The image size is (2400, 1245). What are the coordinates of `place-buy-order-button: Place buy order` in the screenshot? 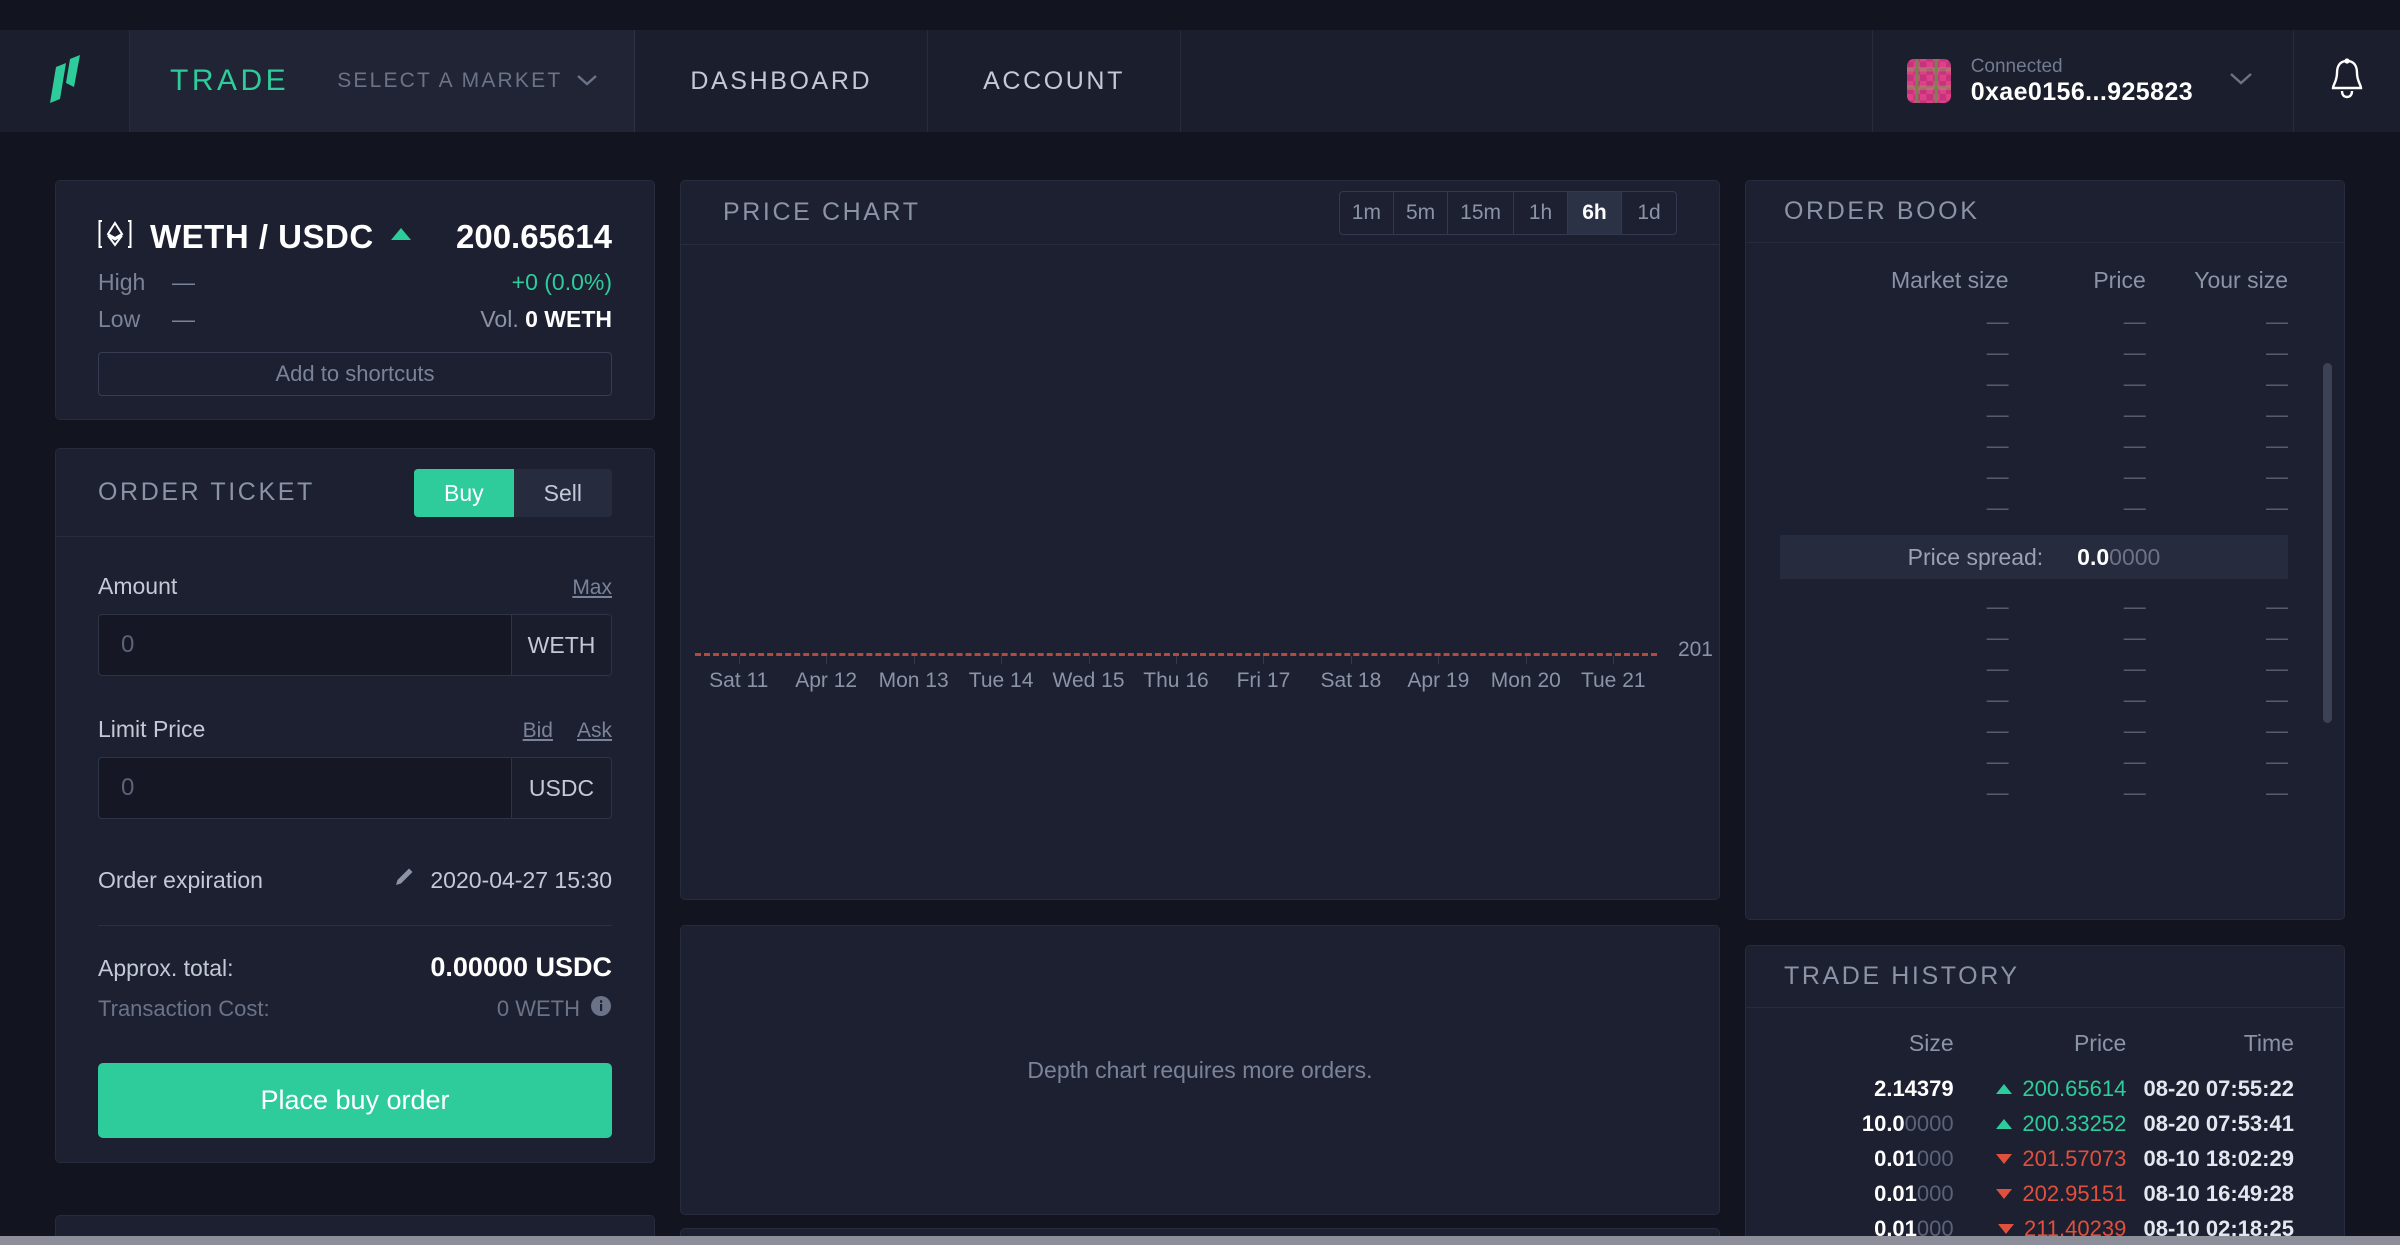 It's located at (355, 1100).